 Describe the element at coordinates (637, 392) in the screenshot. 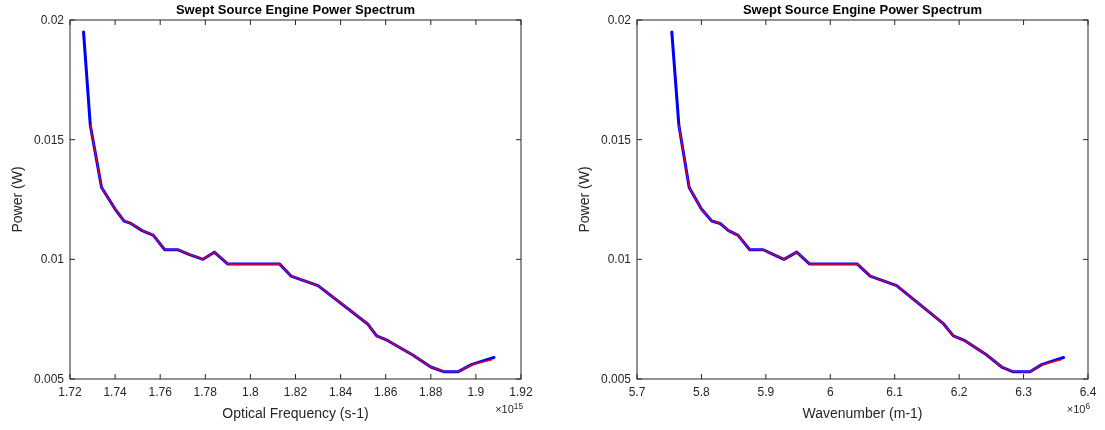

I see `x-tick-label: 5.7` at that location.